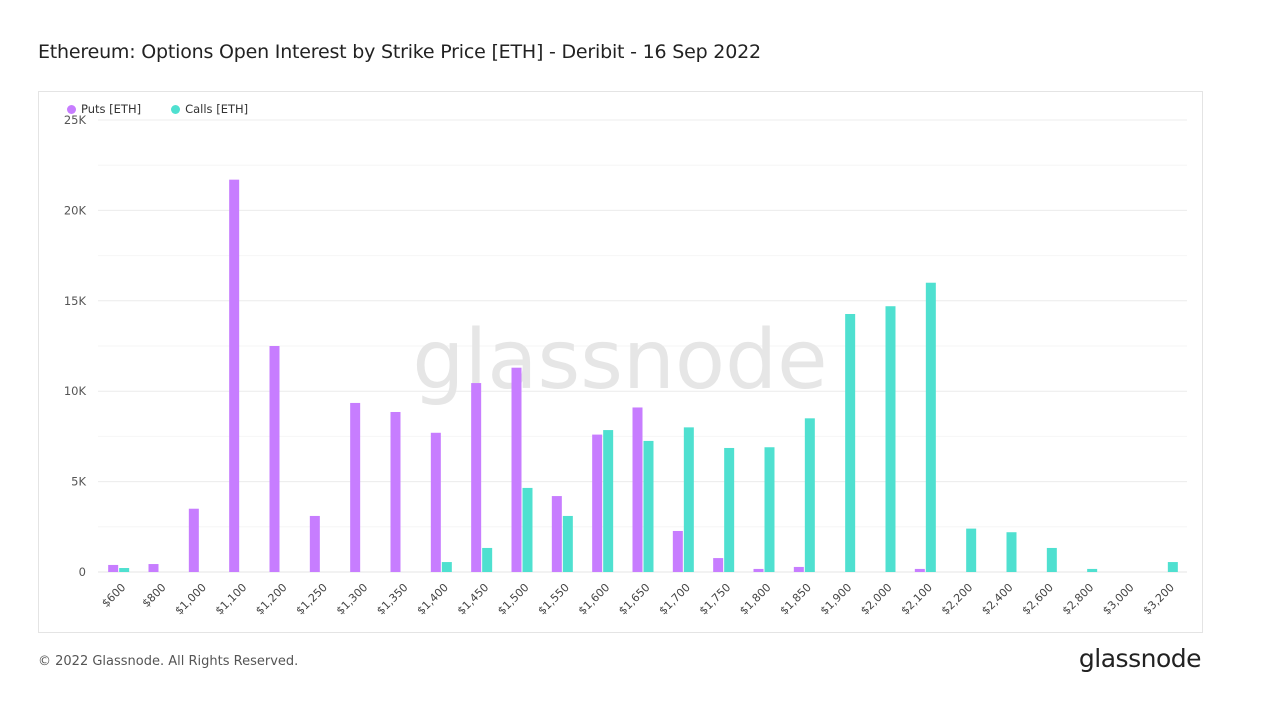  What do you see at coordinates (715, 599) in the screenshot?
I see `x-tick-label: $1,750` at bounding box center [715, 599].